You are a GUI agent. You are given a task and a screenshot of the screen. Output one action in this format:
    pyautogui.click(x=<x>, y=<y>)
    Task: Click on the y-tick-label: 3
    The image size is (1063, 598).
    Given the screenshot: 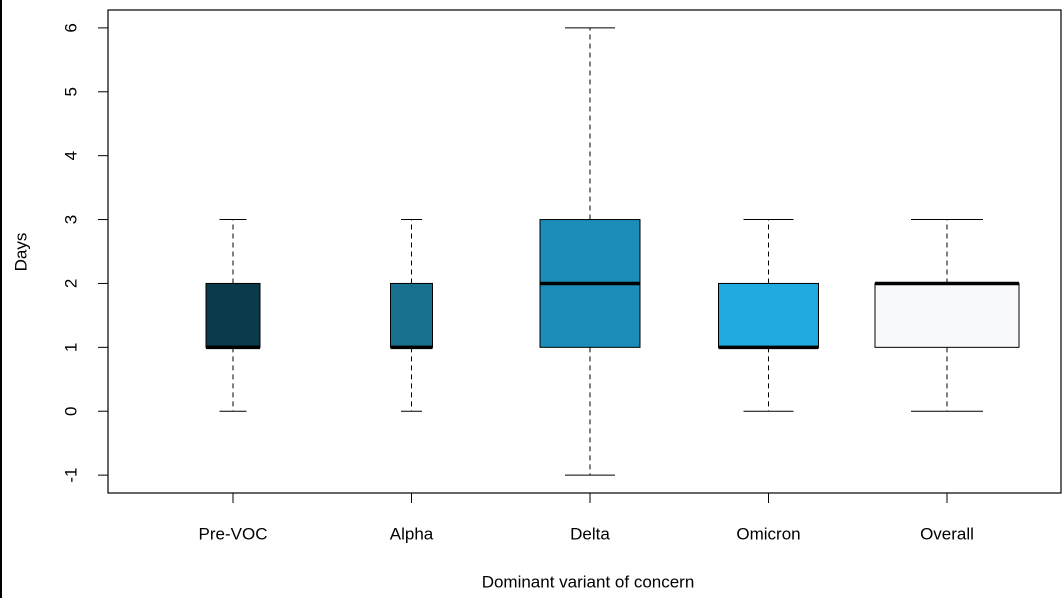 What is the action you would take?
    pyautogui.click(x=70, y=219)
    